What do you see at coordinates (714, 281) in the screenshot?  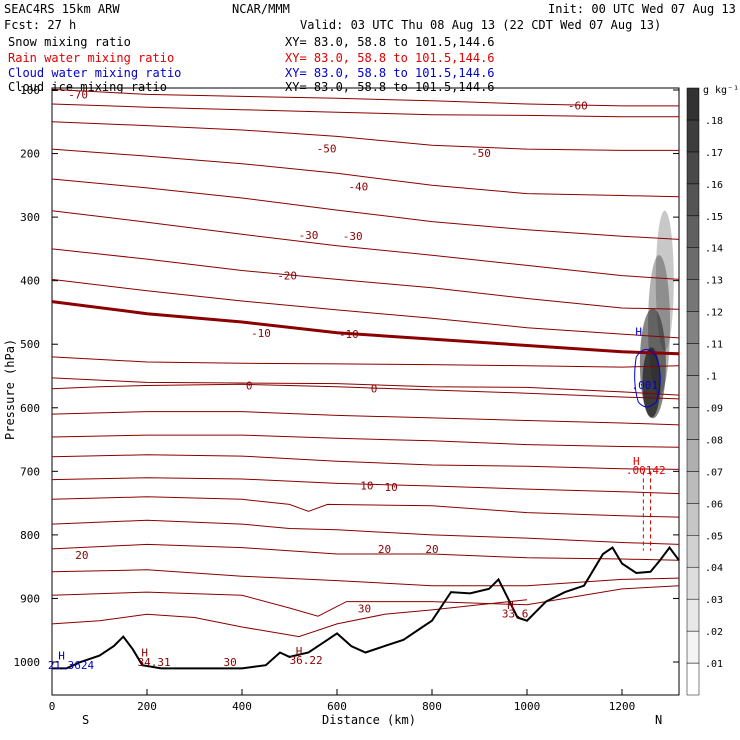 I see `colorbar-tick-12: .13` at bounding box center [714, 281].